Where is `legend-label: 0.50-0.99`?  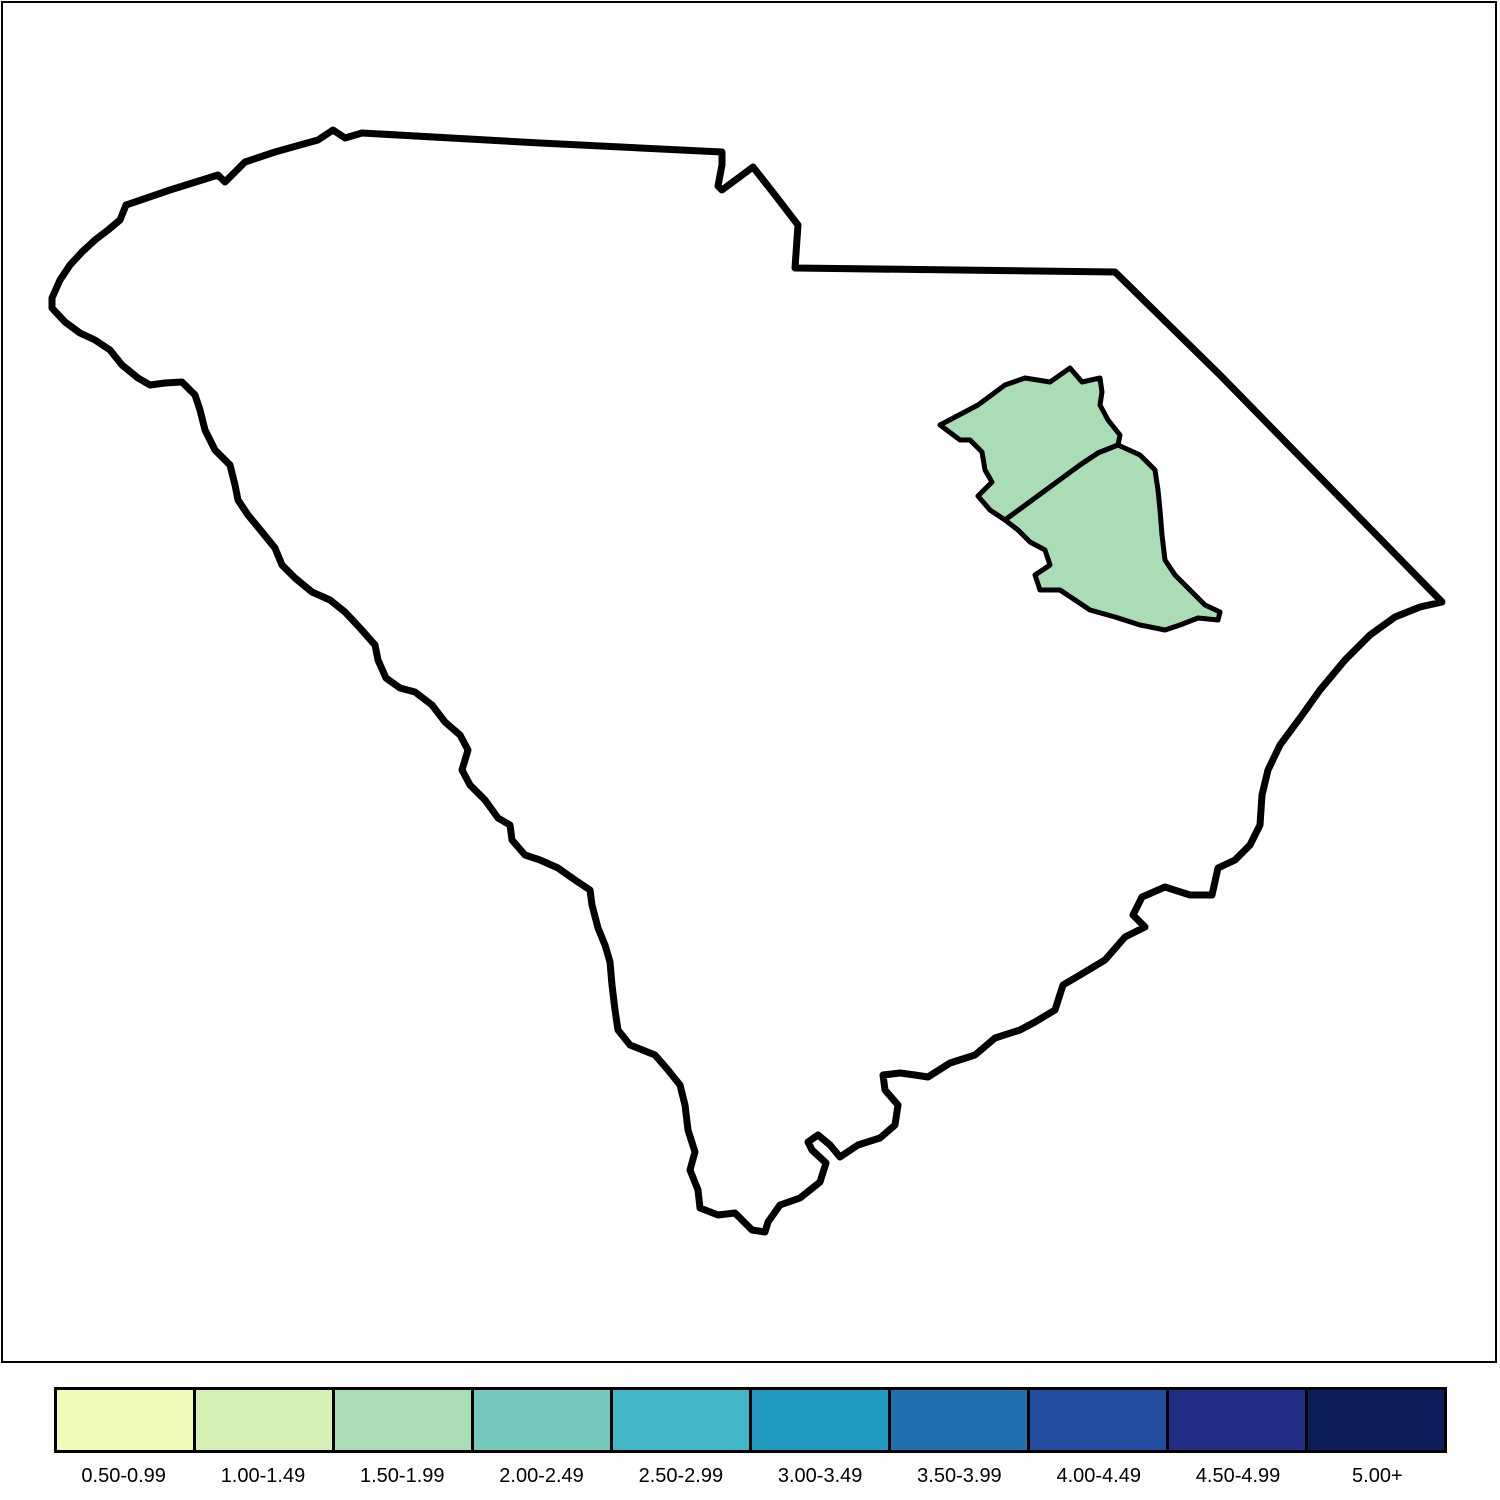 legend-label: 0.50-0.99 is located at coordinates (123, 1476).